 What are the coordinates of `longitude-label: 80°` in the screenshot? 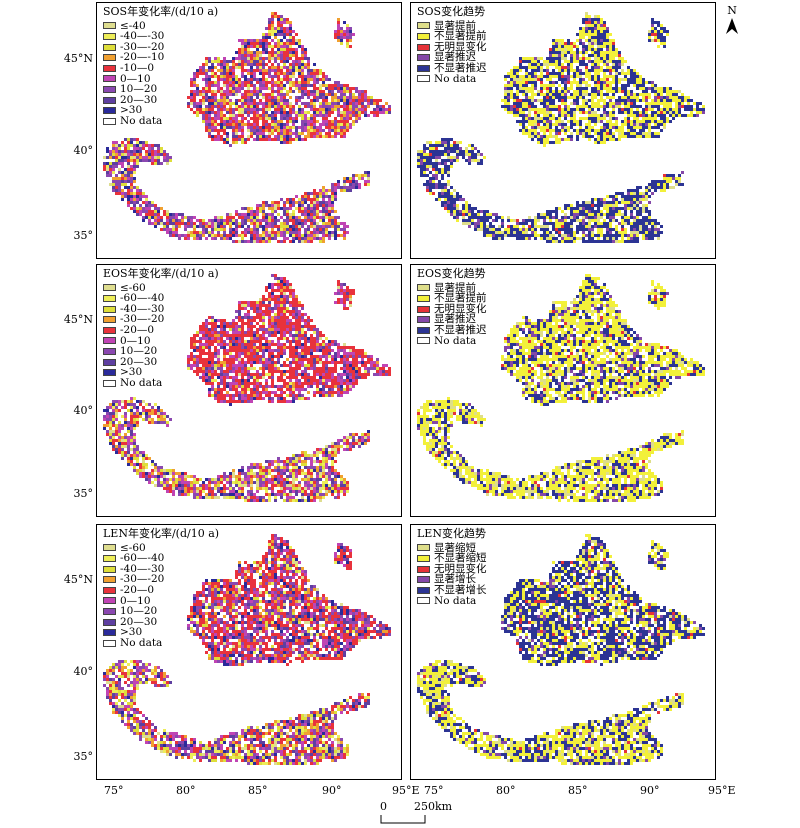 It's located at (506, 790).